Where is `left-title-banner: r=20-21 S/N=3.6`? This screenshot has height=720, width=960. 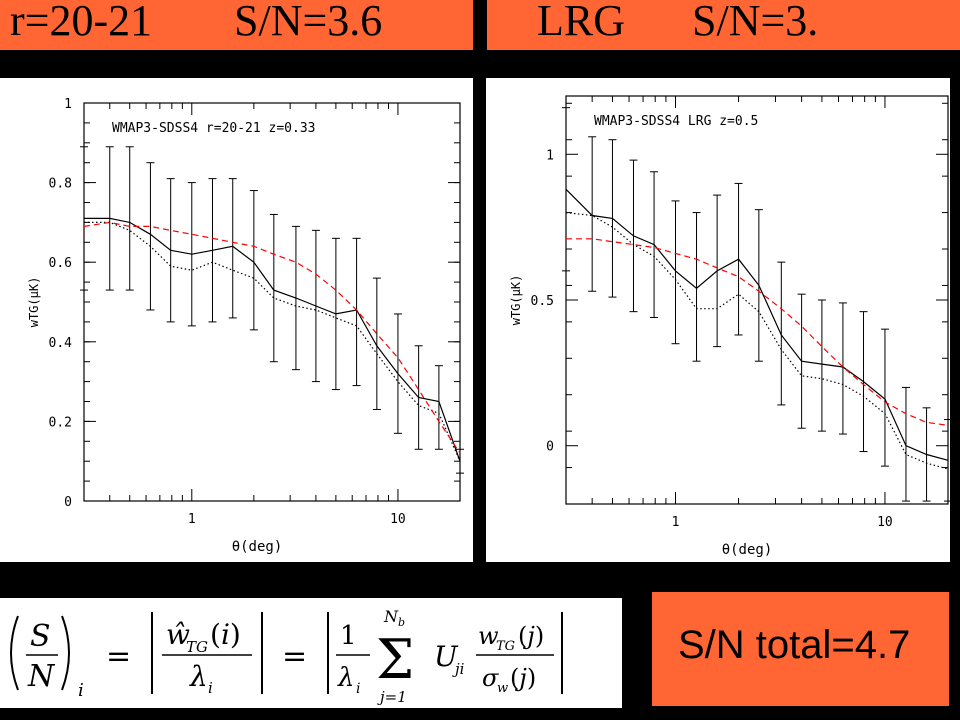 left-title-banner: r=20-21 S/N=3.6 is located at coordinates (236, 25).